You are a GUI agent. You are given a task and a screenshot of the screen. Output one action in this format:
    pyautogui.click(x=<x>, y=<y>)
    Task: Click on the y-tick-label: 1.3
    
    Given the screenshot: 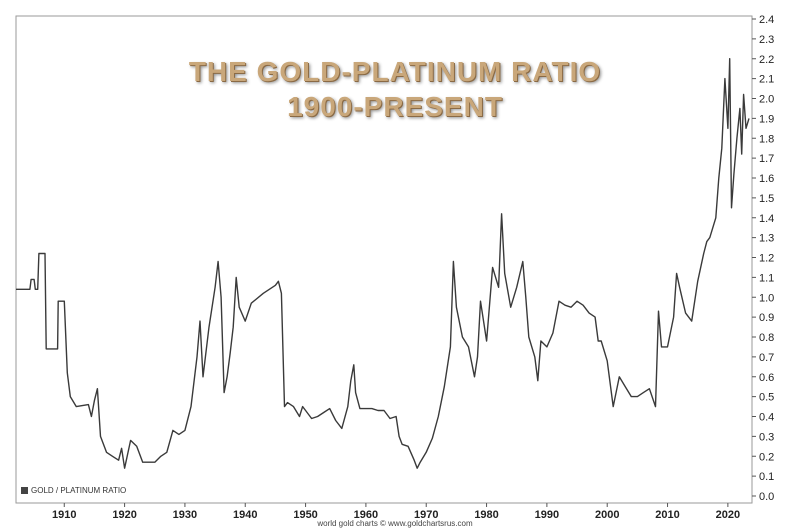 What is the action you would take?
    pyautogui.click(x=766, y=239)
    